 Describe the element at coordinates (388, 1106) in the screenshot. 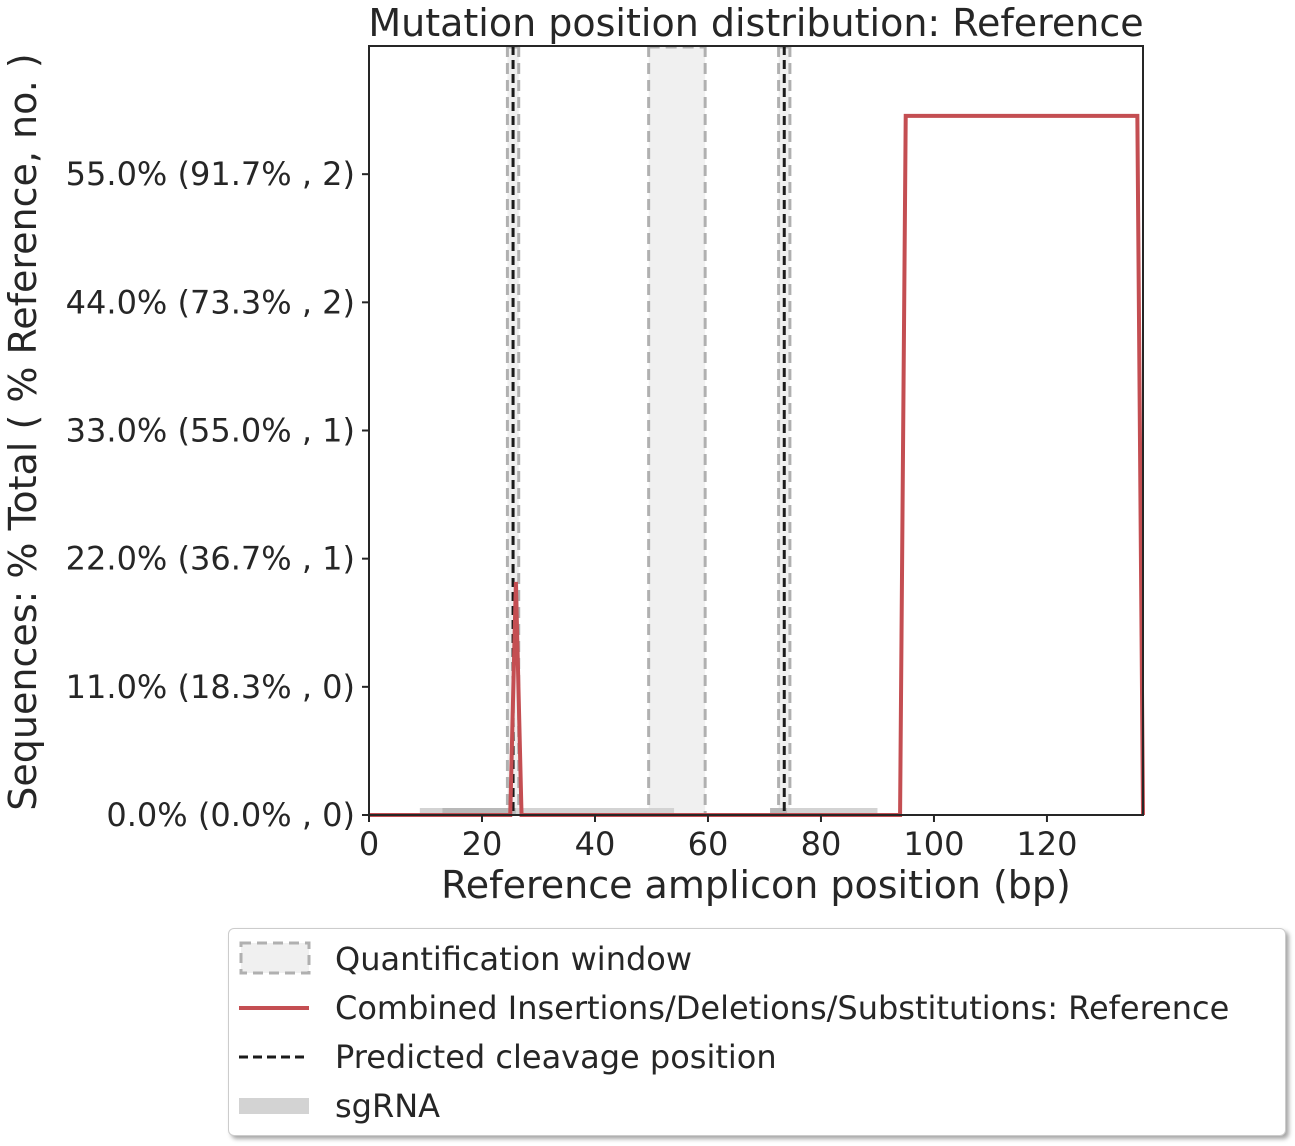

I see `legend-label: sgRNA` at that location.